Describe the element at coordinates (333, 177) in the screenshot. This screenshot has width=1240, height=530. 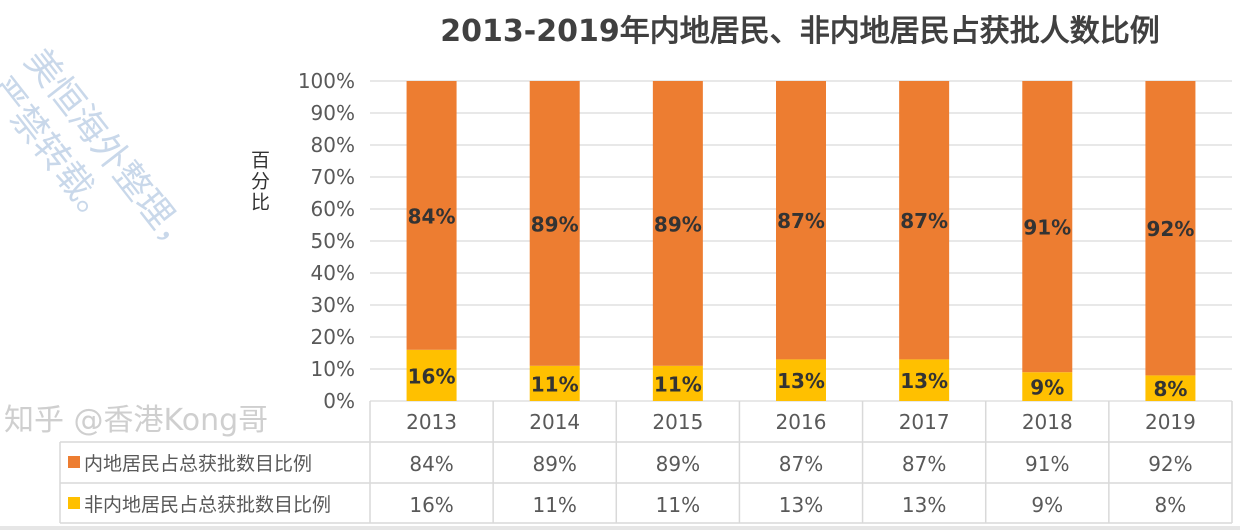
I see `y-tick-label: 70%` at that location.